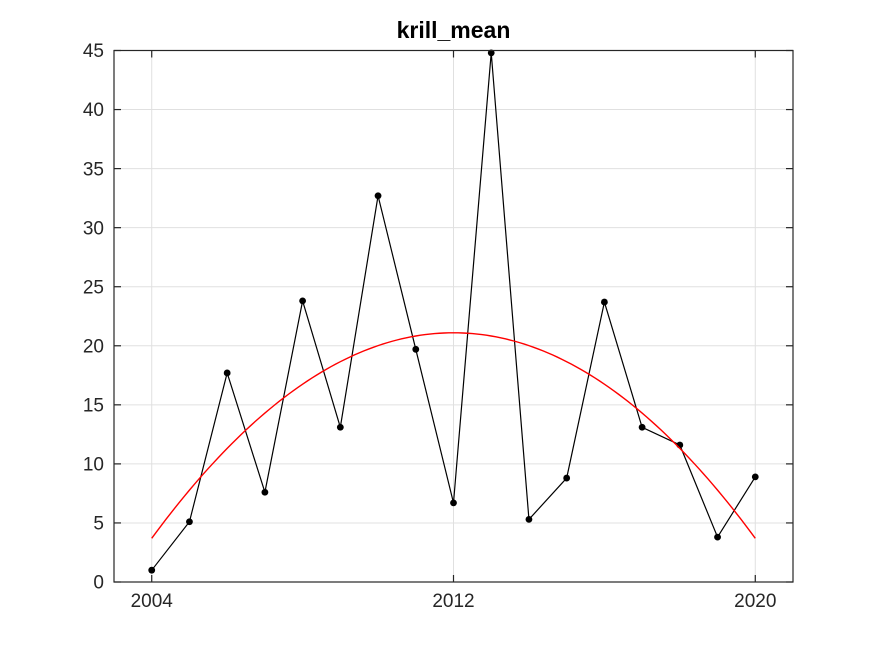 The width and height of the screenshot is (875, 656). Describe the element at coordinates (93, 465) in the screenshot. I see `y-tick-label: 10` at that location.